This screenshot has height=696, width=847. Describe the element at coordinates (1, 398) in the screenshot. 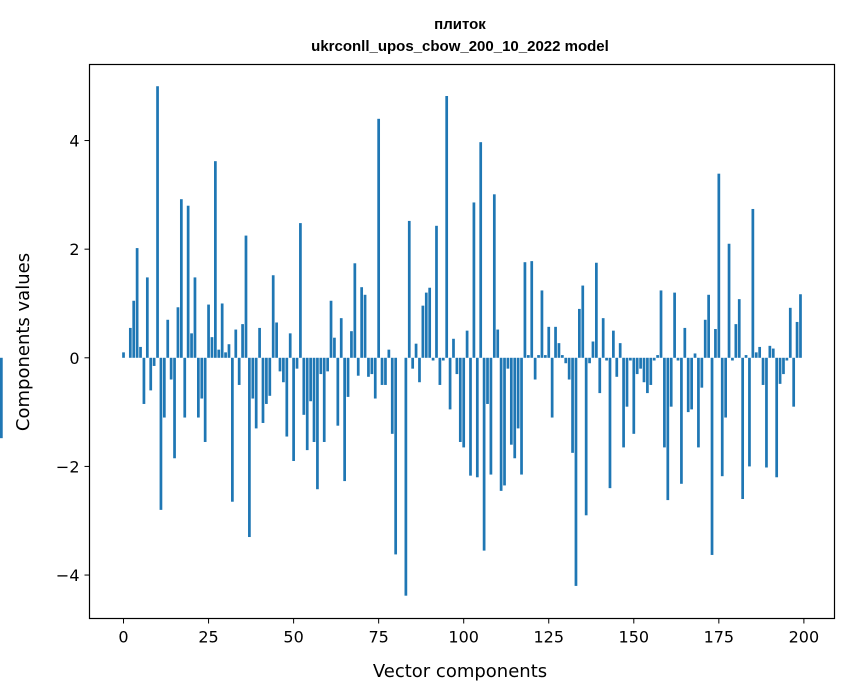

I see `bar-undefined` at that location.